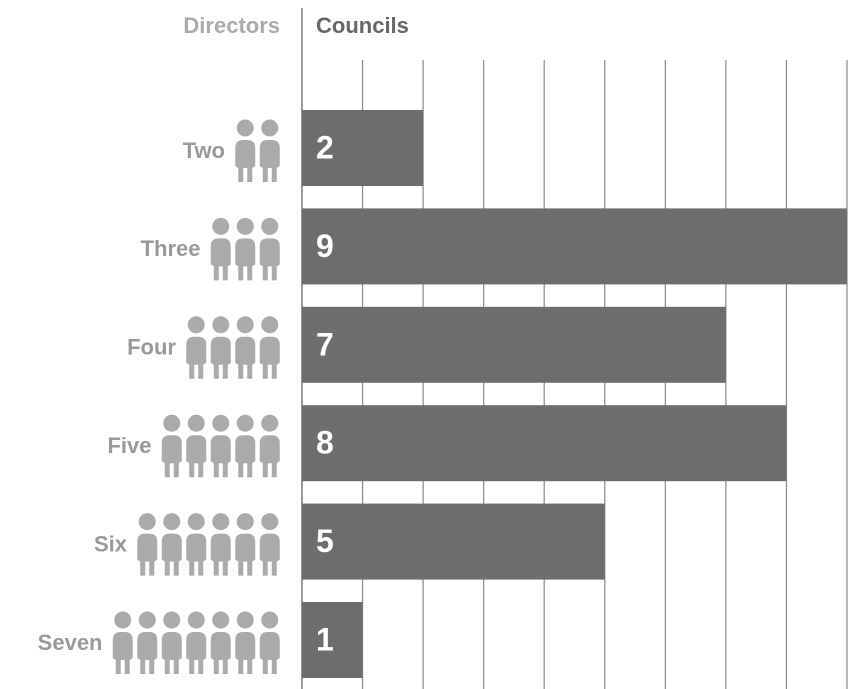  What do you see at coordinates (325, 344) in the screenshot?
I see `value-label: 7` at bounding box center [325, 344].